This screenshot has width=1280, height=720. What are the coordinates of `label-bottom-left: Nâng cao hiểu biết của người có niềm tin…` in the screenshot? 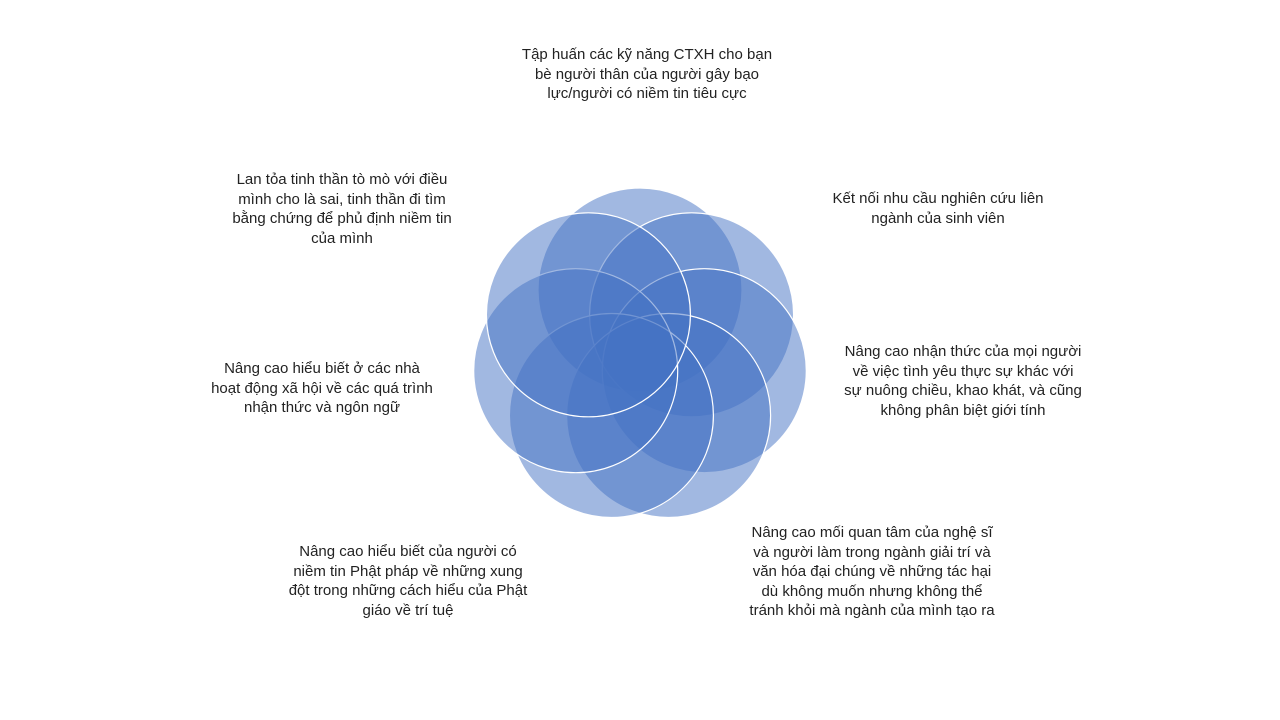 It's located at (408, 581).